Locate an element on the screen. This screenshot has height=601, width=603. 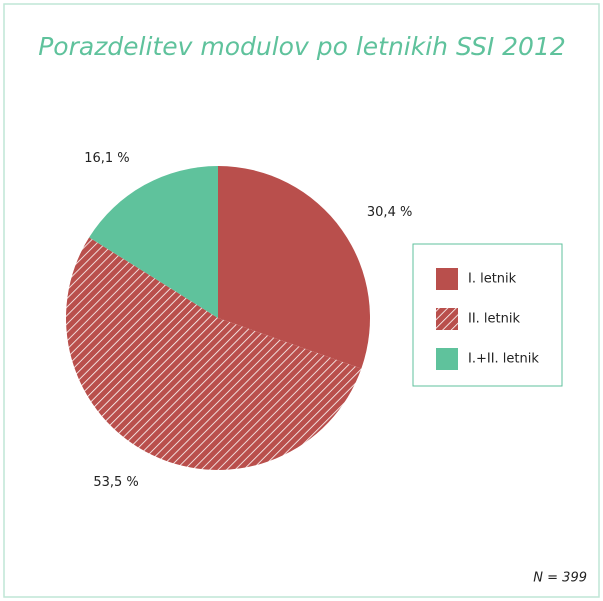
data-label: 16,1 % is located at coordinates (106, 158).